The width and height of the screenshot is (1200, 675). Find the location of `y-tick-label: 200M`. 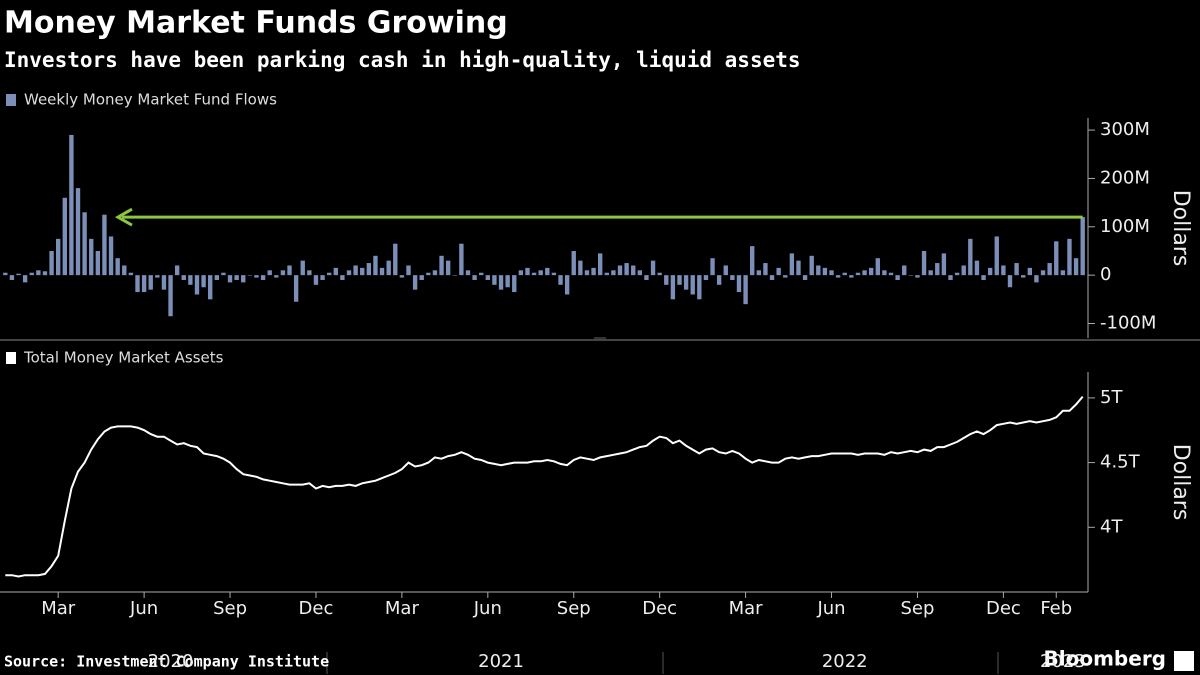

y-tick-label: 200M is located at coordinates (1125, 177).